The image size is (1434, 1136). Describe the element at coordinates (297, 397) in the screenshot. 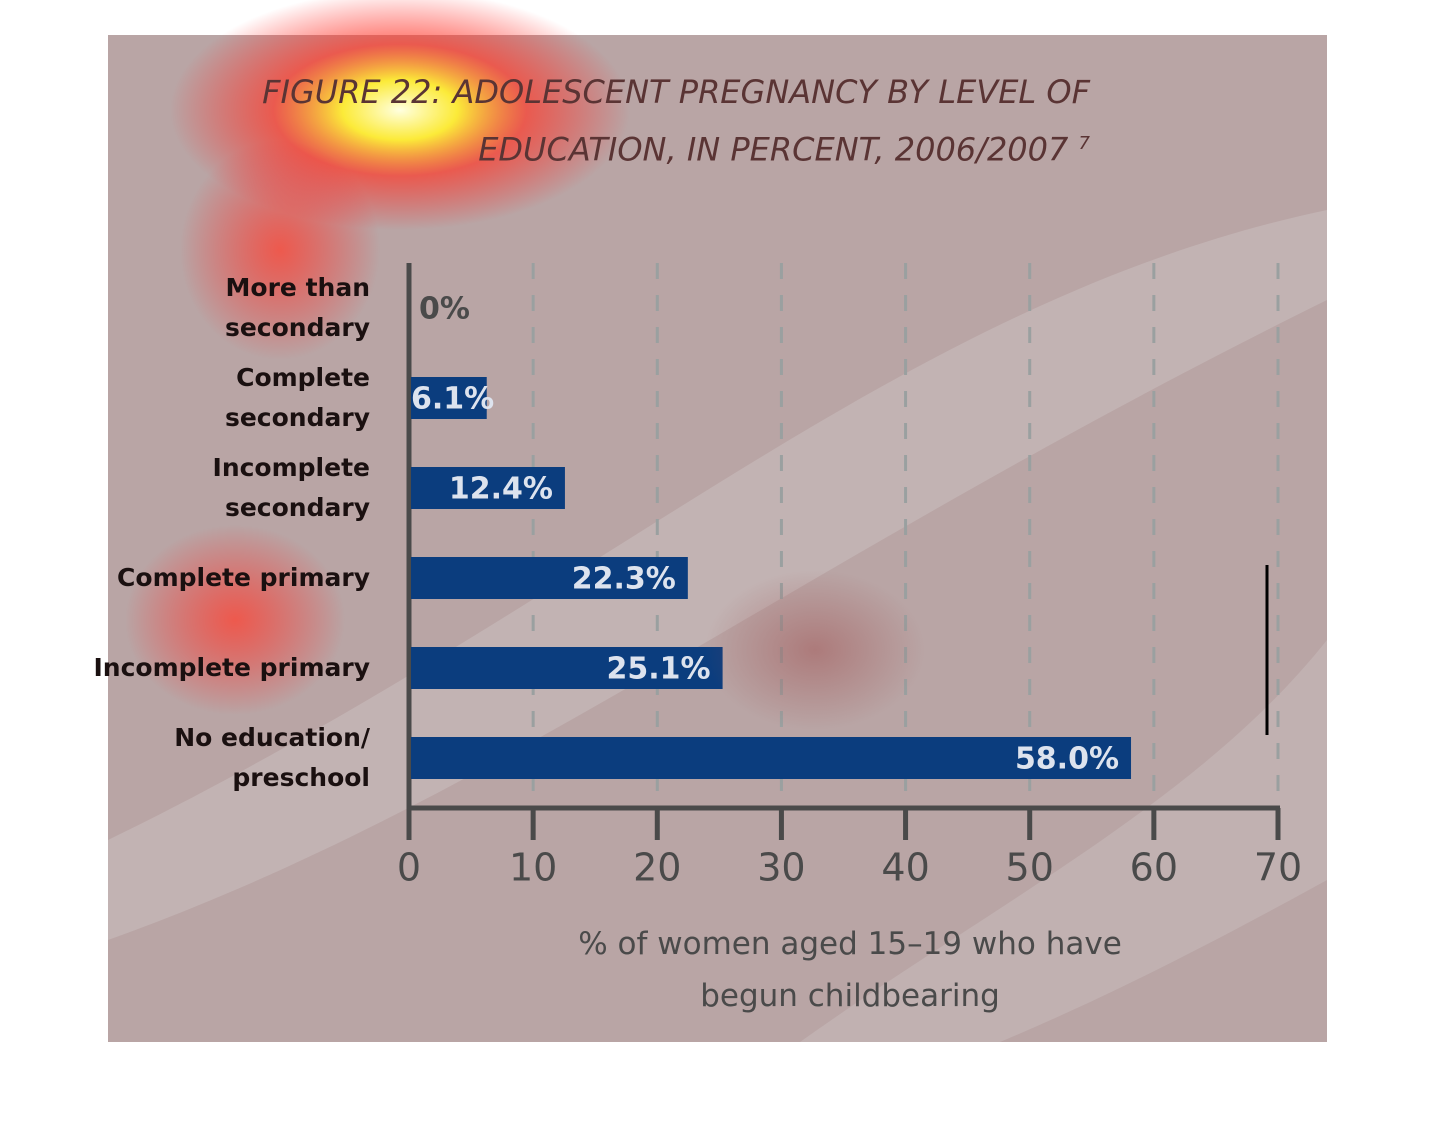

I see `y-tick-label: Complete secondary` at that location.